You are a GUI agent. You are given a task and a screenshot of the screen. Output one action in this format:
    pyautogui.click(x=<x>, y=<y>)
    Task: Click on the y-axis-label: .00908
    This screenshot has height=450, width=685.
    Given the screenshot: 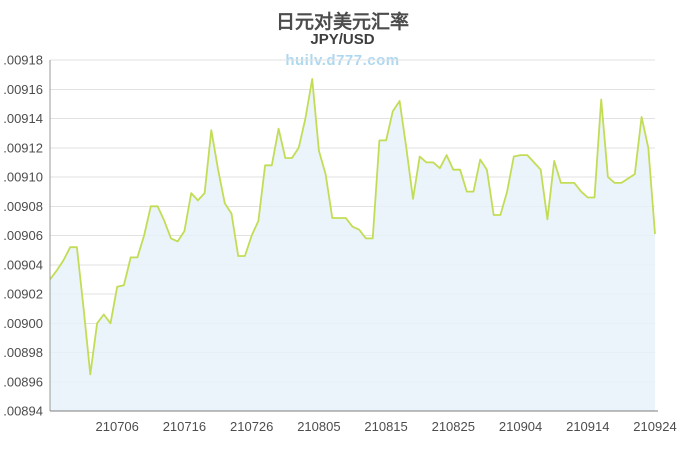 What is the action you would take?
    pyautogui.click(x=23, y=206)
    